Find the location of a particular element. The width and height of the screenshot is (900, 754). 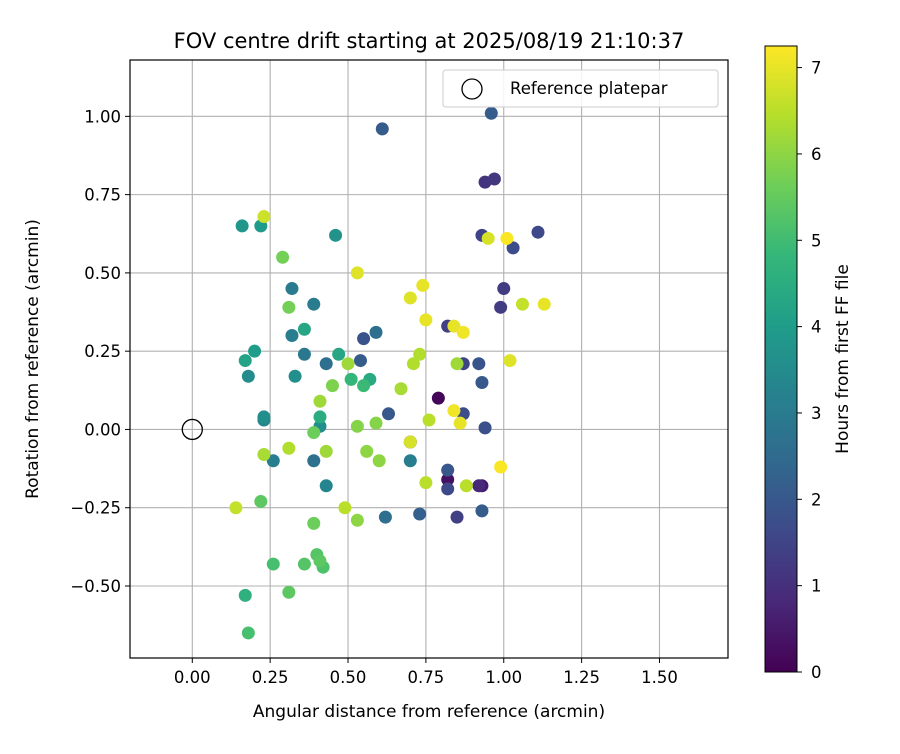

x-tick-label: 0.75 is located at coordinates (426, 677).